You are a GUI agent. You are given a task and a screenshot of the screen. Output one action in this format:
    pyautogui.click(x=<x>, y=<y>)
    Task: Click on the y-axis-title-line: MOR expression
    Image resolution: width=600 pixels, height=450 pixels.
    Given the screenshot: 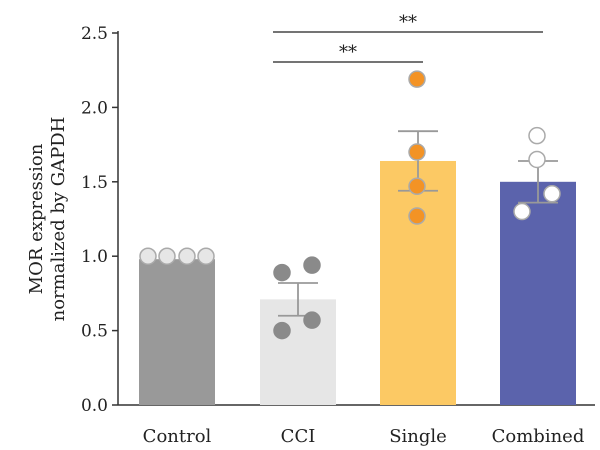 What is the action you would take?
    pyautogui.click(x=36, y=218)
    